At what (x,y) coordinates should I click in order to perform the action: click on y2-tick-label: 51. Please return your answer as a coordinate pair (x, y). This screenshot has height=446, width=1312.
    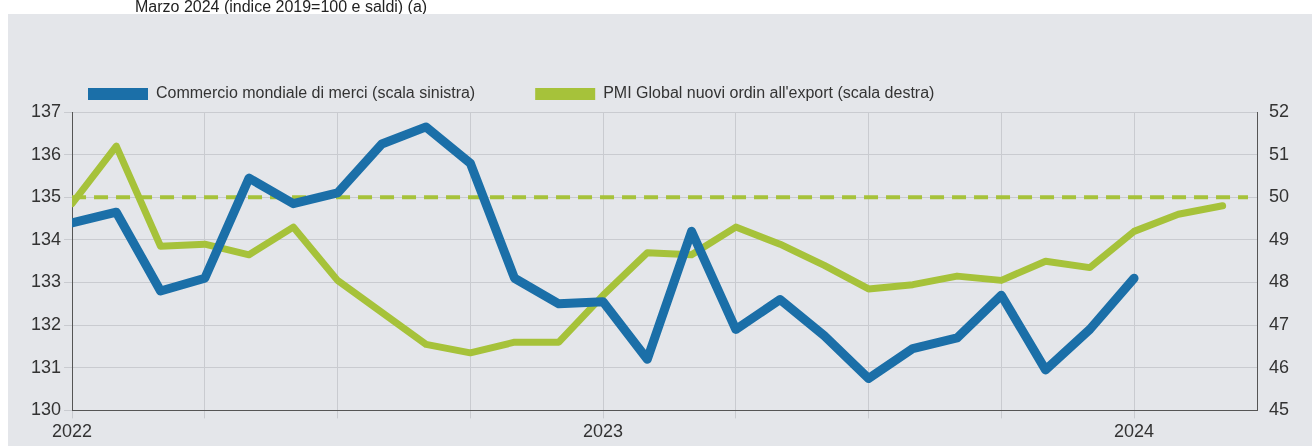
    Looking at the image, I should click on (1279, 153).